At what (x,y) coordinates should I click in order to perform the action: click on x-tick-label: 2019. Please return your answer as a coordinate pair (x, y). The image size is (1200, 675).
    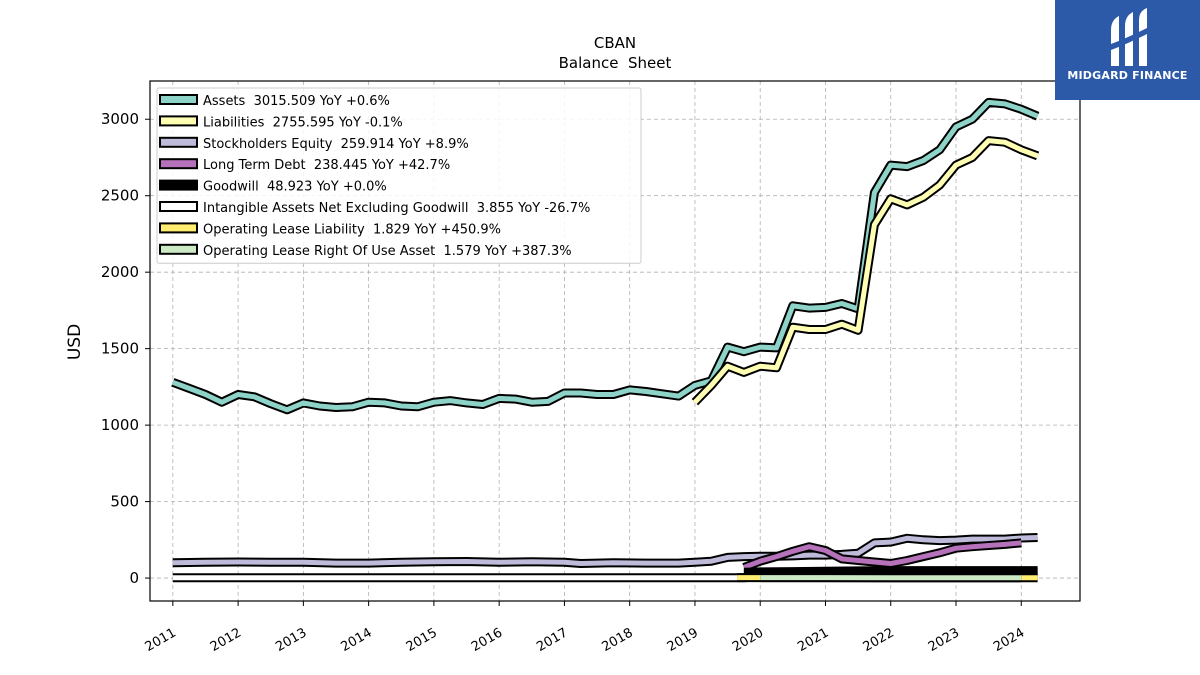
    Looking at the image, I should click on (683, 640).